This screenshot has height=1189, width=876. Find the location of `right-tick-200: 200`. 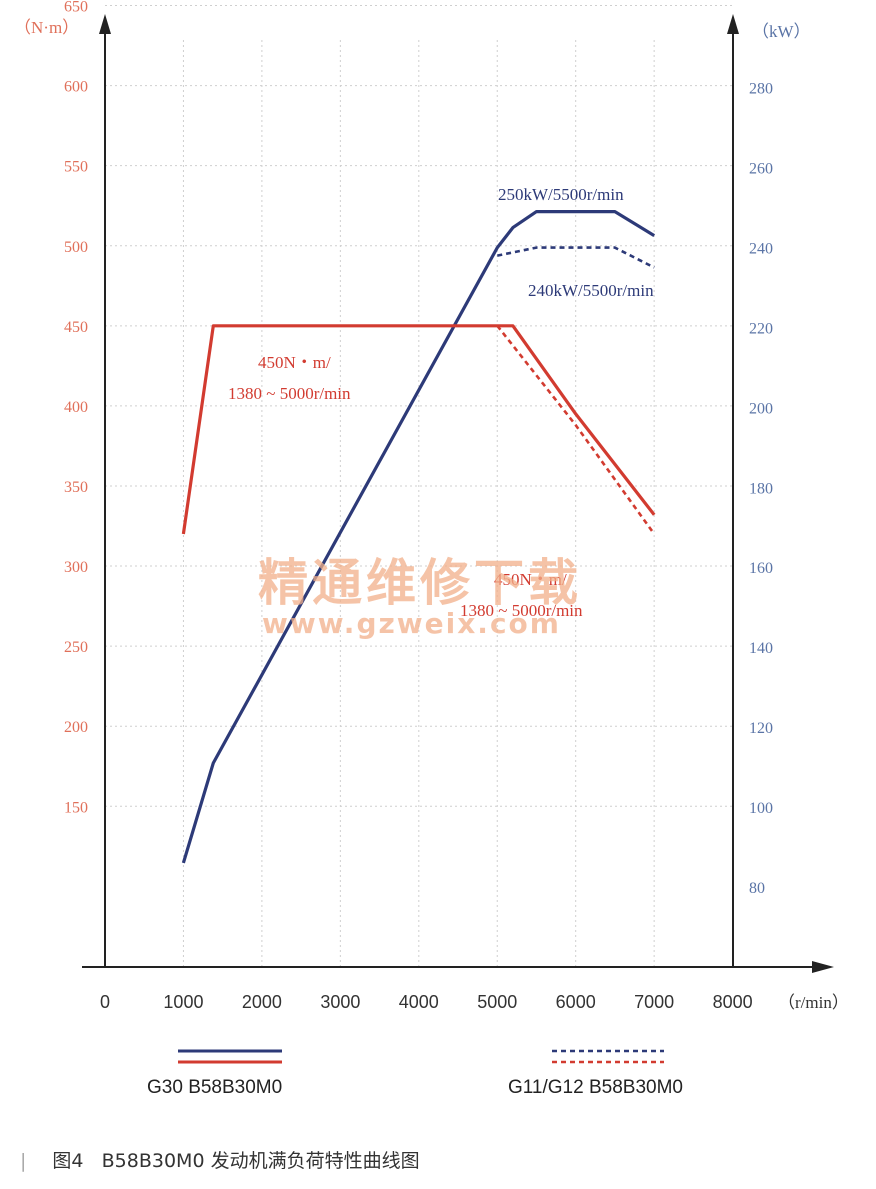

right-tick-200: 200 is located at coordinates (761, 408).